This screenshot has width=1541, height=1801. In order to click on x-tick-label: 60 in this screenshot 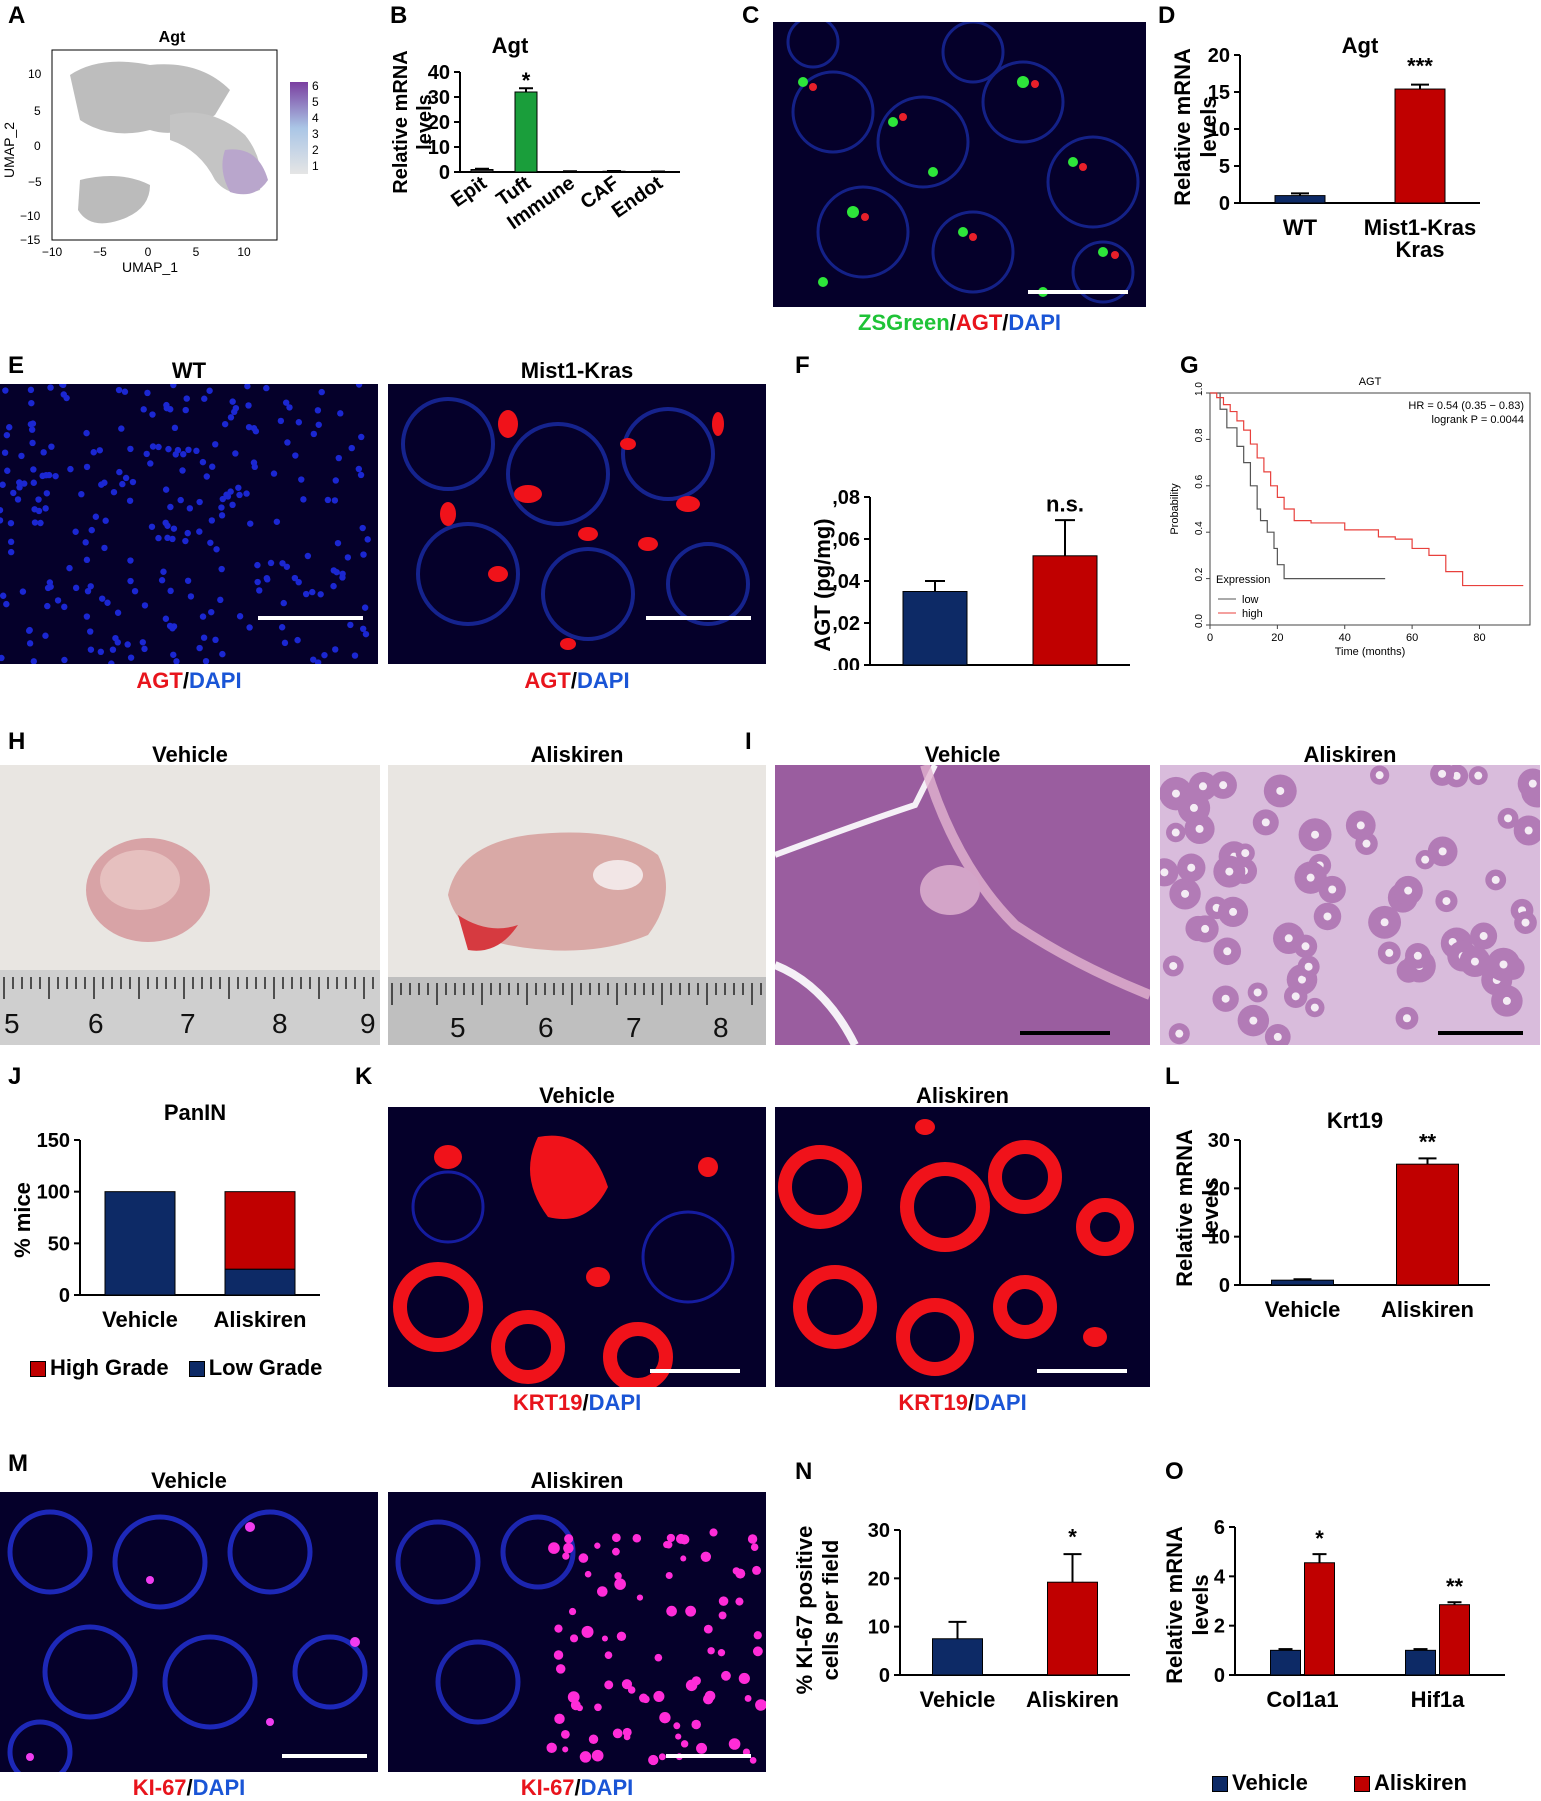, I will do `click(1412, 638)`.